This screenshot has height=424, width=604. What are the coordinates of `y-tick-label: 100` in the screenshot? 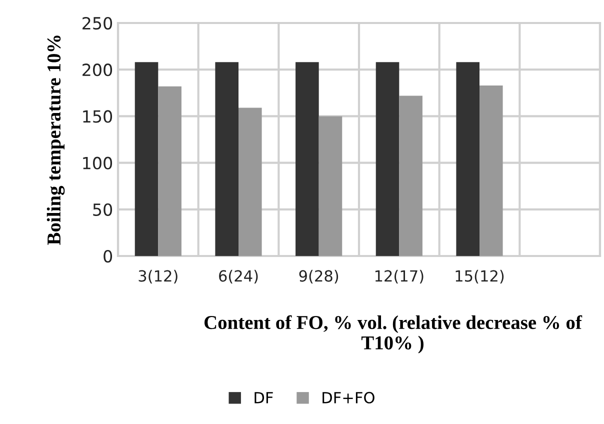 It's located at (97, 163).